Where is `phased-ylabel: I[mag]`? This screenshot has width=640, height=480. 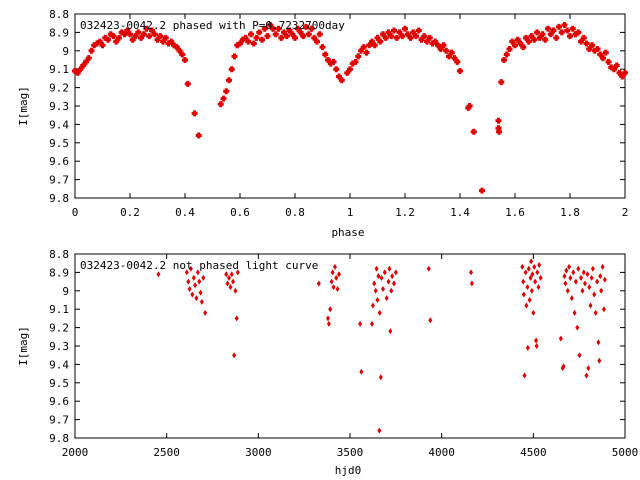 phased-ylabel: I[mag] is located at coordinates (23, 106).